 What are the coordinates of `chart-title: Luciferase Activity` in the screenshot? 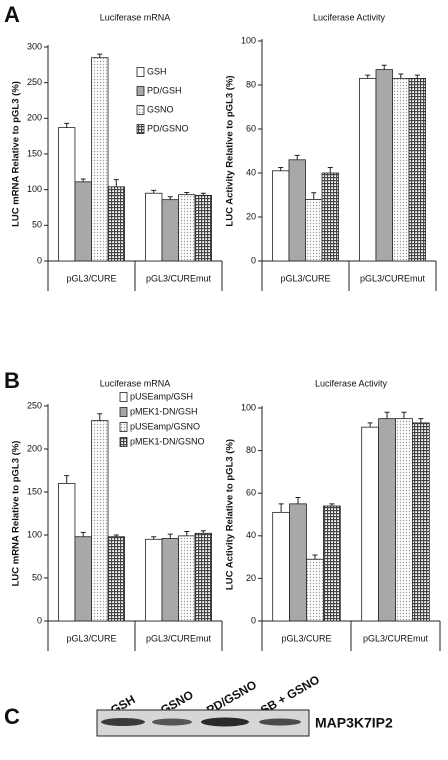 It's located at (351, 383).